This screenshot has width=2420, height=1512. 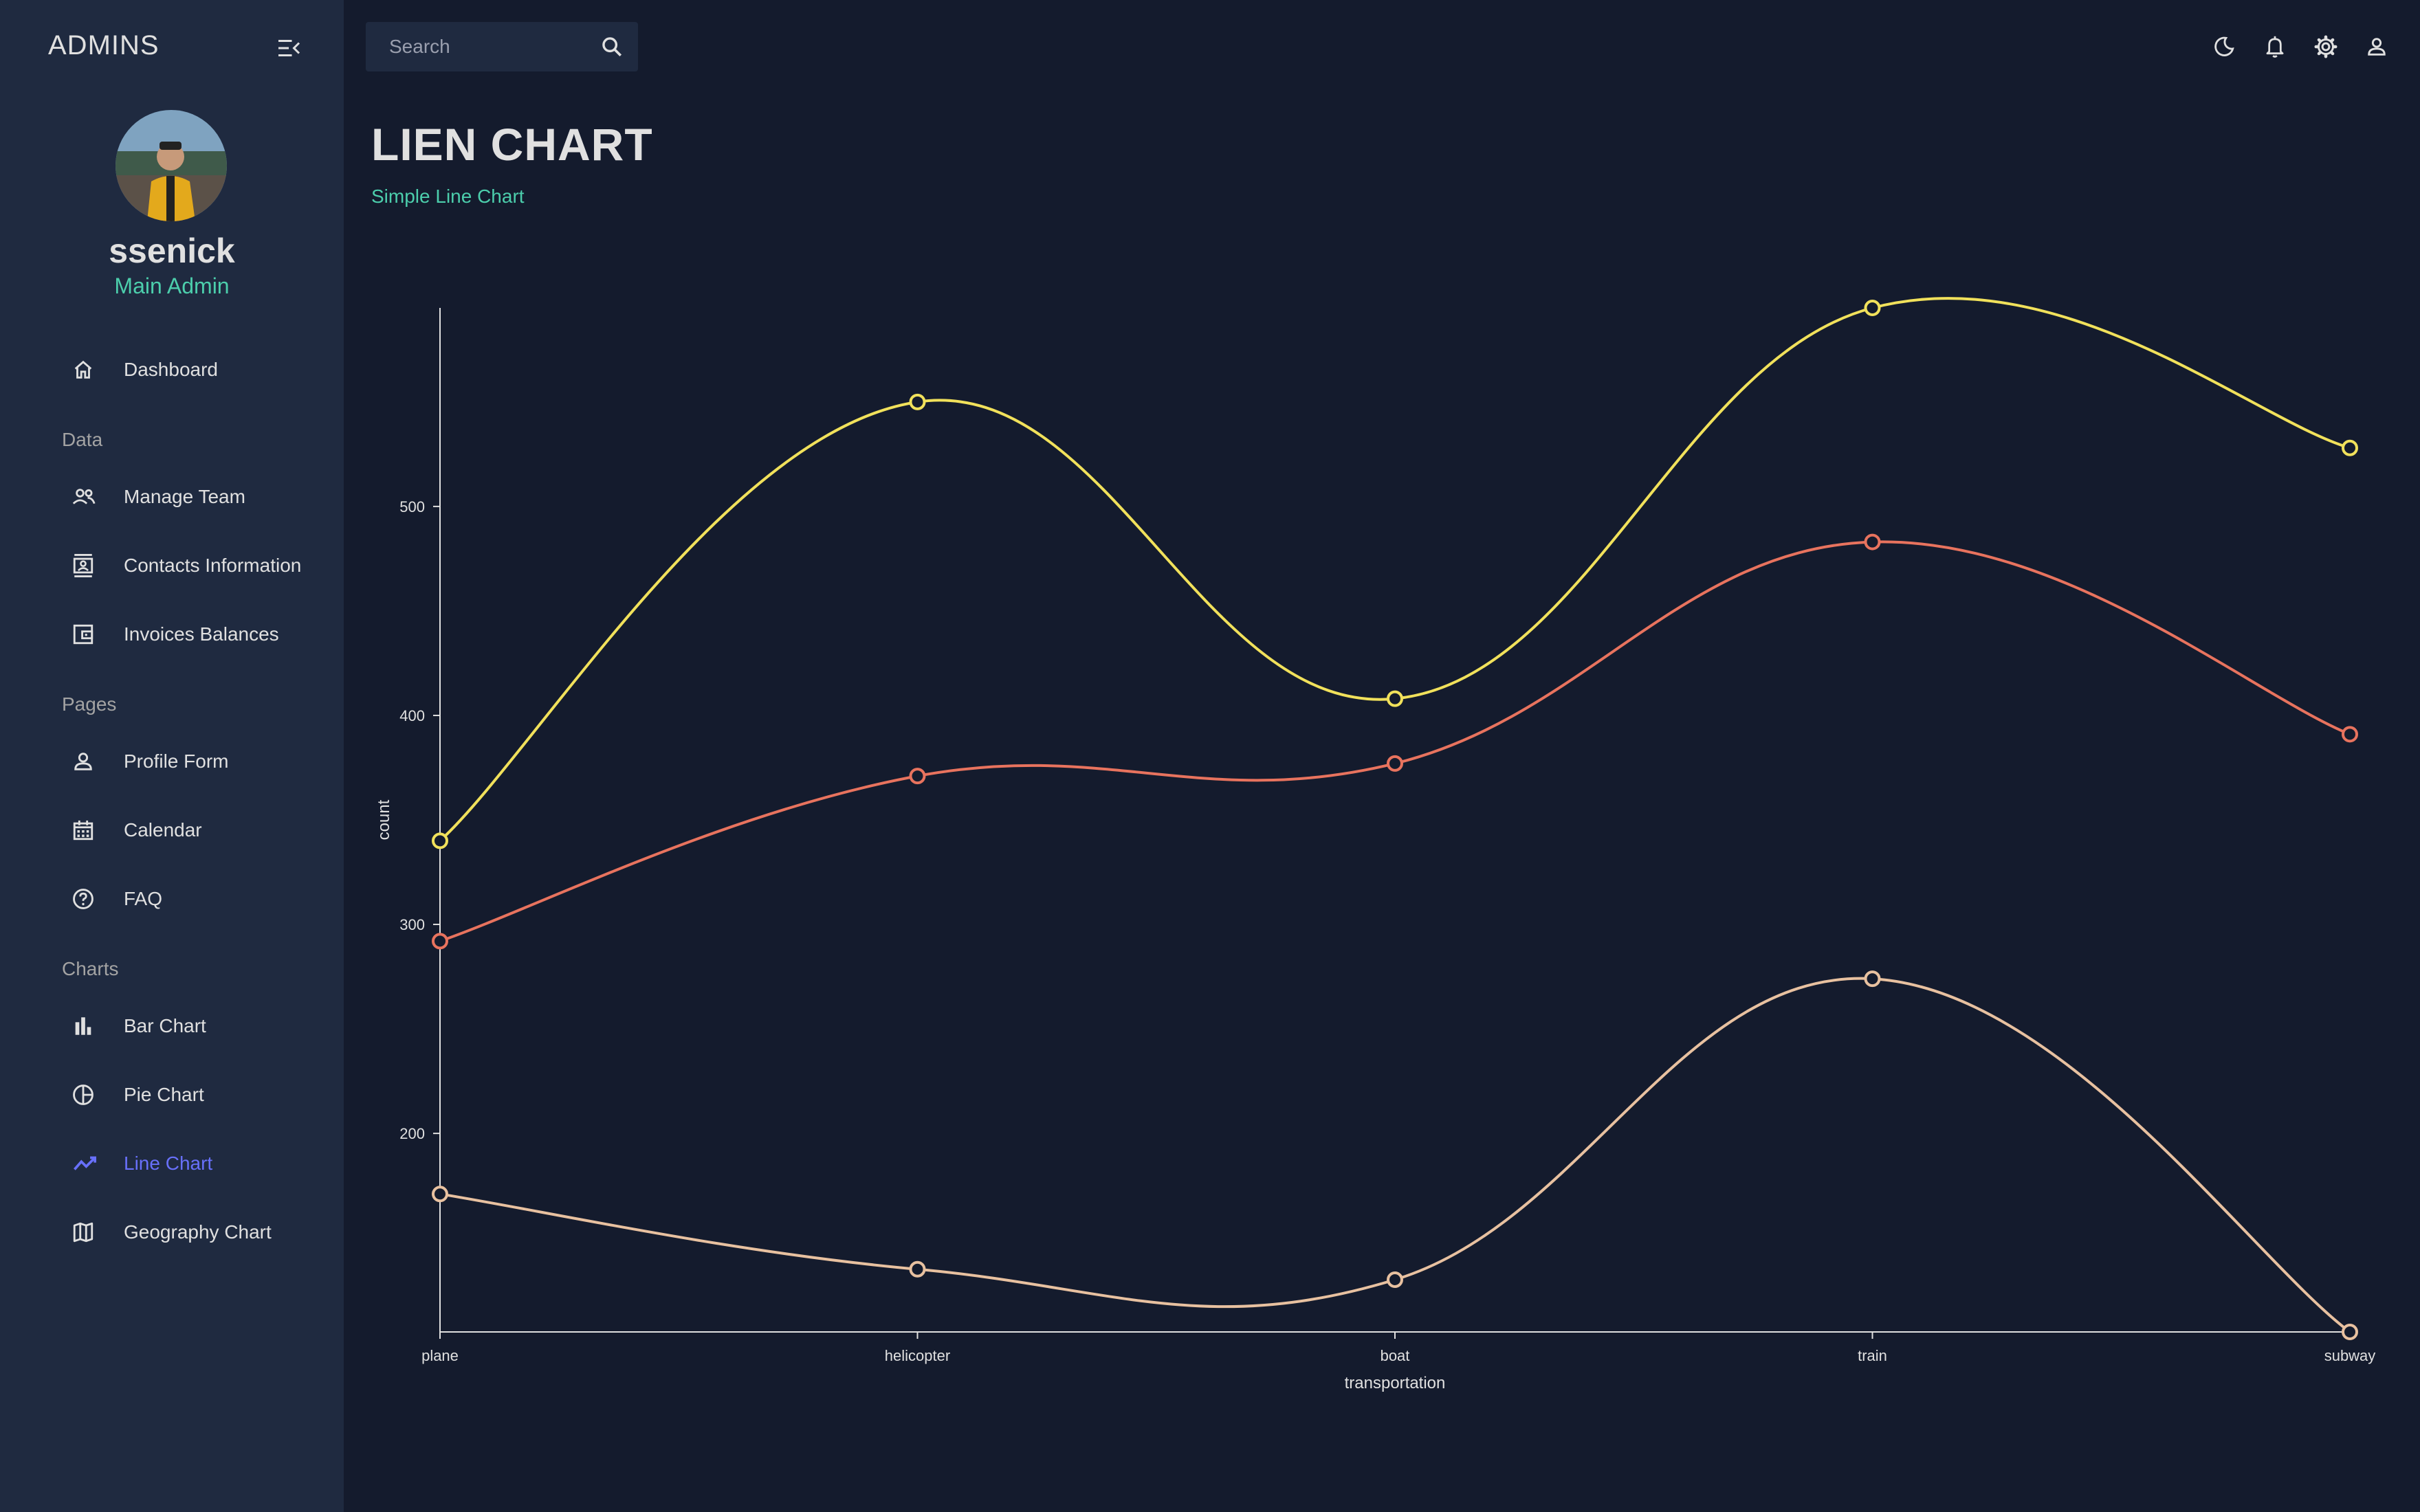 What do you see at coordinates (89, 704) in the screenshot?
I see `section-label-pages: Pages` at bounding box center [89, 704].